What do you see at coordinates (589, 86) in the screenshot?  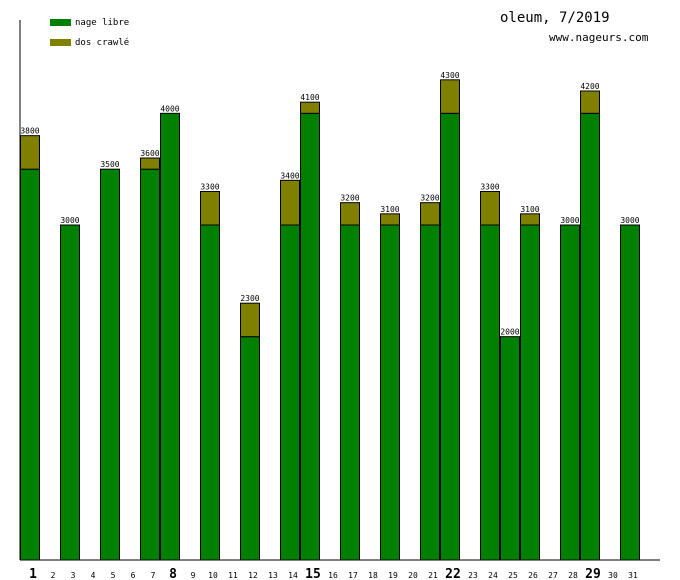 I see `data-label-day-29: 4200` at bounding box center [589, 86].